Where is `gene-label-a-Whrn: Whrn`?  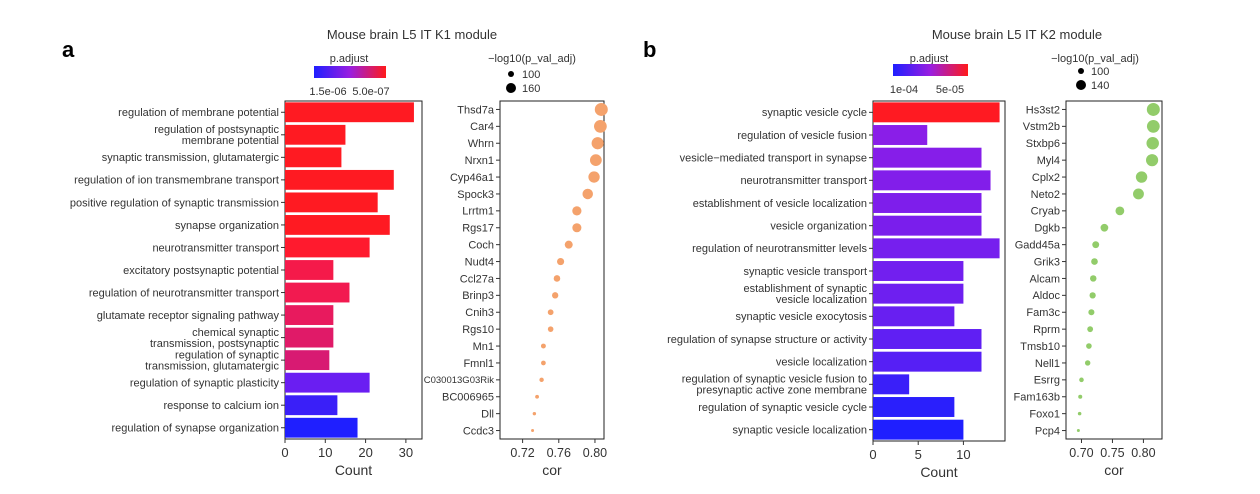 gene-label-a-Whrn: Whrn is located at coordinates (481, 144).